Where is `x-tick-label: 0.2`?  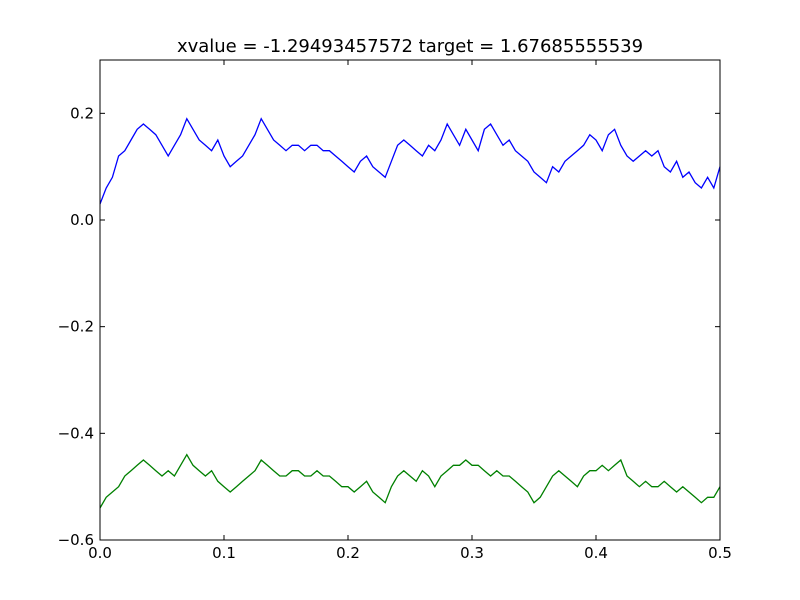
x-tick-label: 0.2 is located at coordinates (348, 553).